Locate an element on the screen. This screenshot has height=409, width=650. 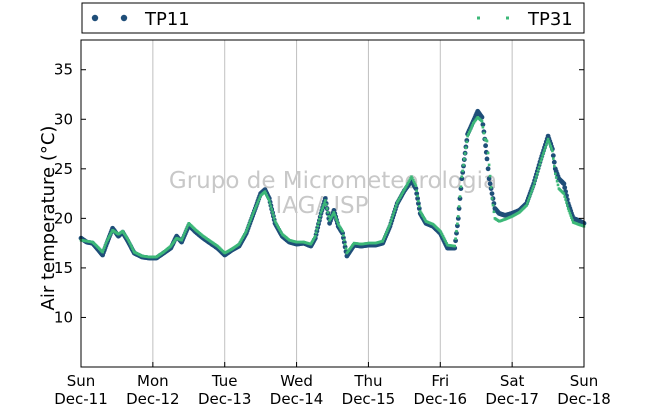
legend-marker-tp31 is located at coordinates (478, 18).